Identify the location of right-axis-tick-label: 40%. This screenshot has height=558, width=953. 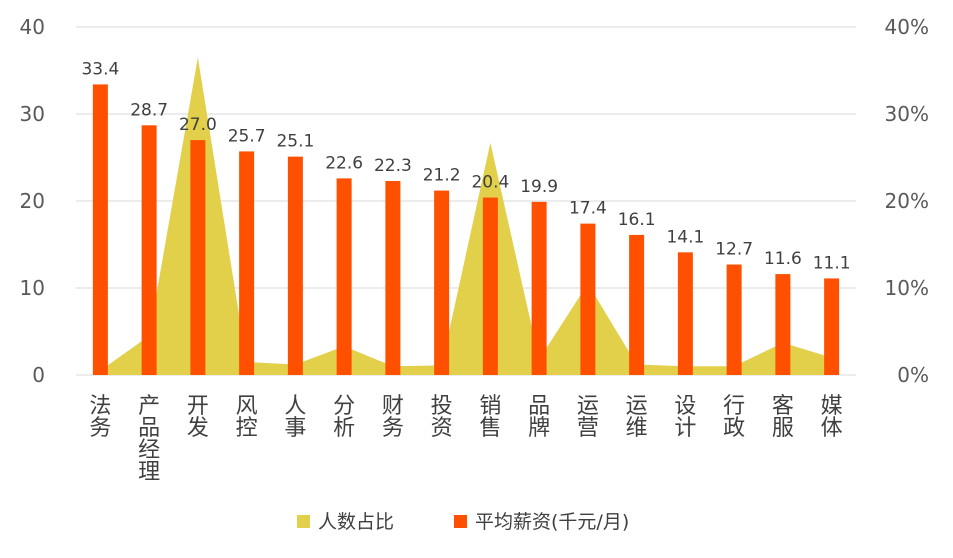
(907, 27).